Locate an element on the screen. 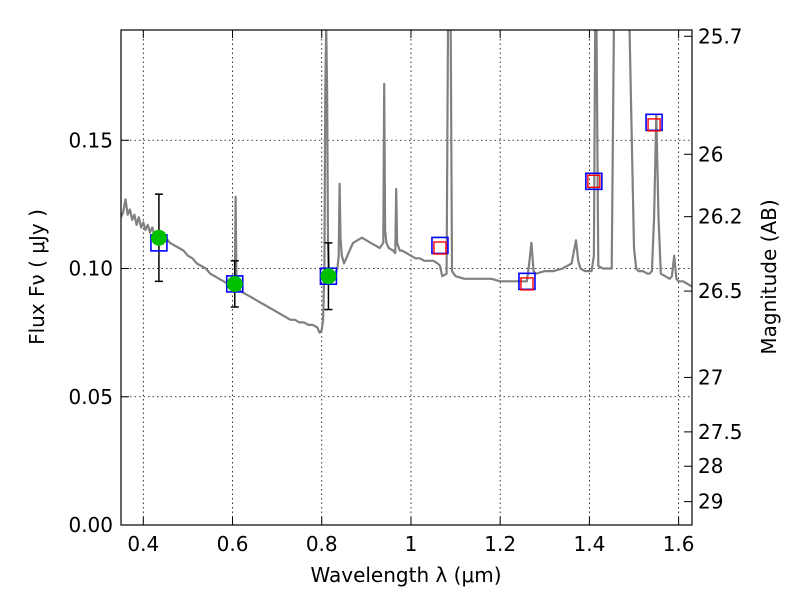  x-tick-label: 1.2 is located at coordinates (500, 544).